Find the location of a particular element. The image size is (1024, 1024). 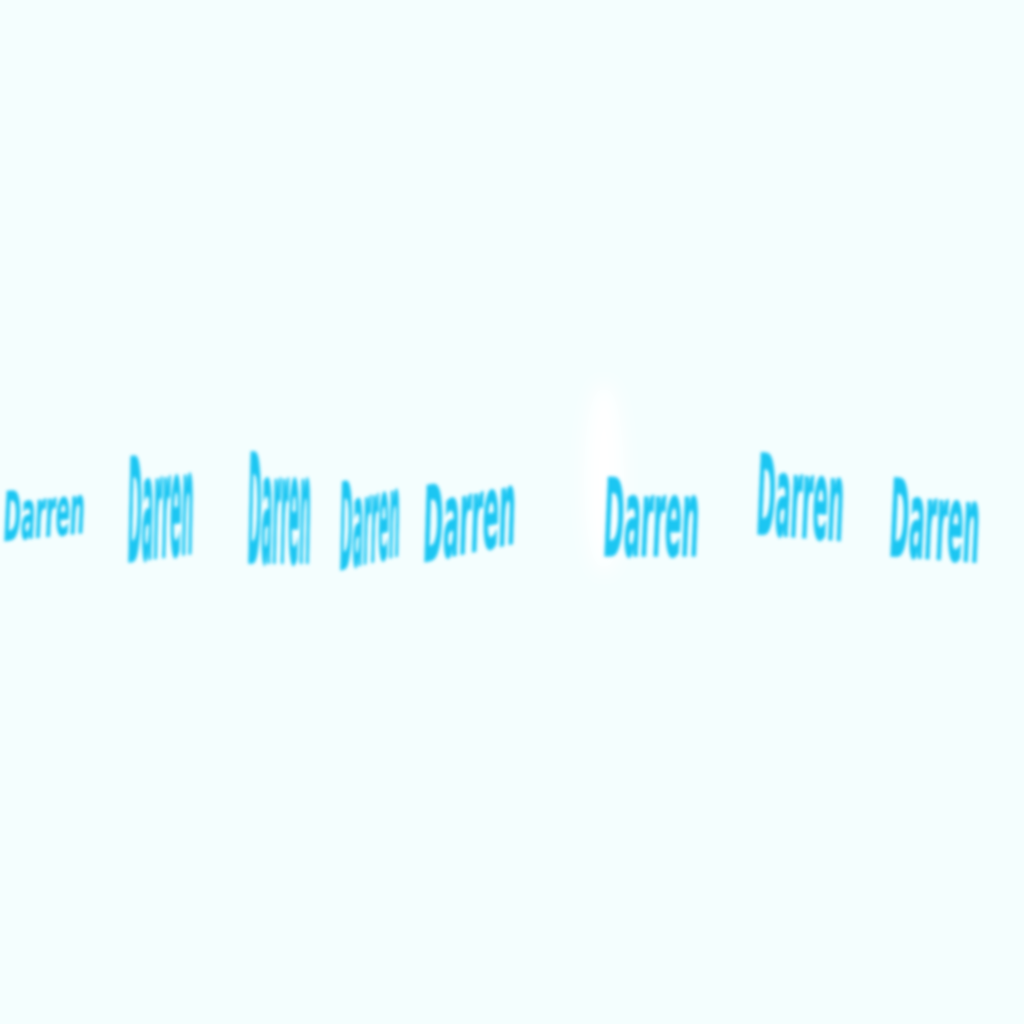

signature-1: Darren is located at coordinates (44, 513).